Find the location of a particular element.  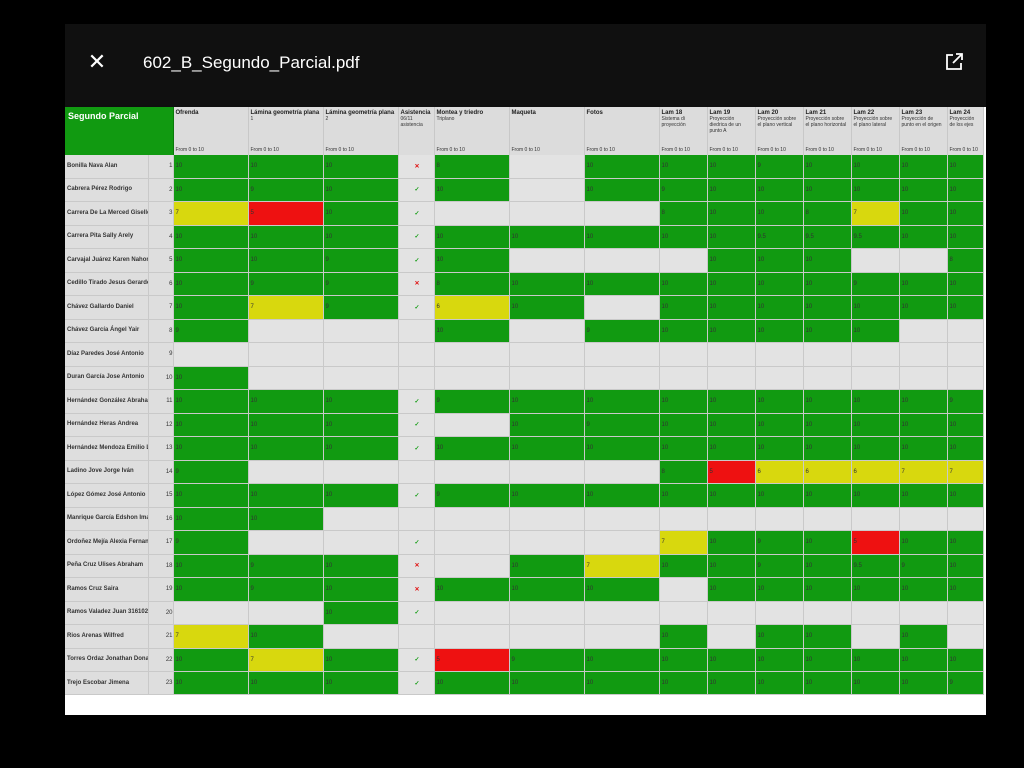

student-name: López Gómez José Antonio is located at coordinates (107, 495).